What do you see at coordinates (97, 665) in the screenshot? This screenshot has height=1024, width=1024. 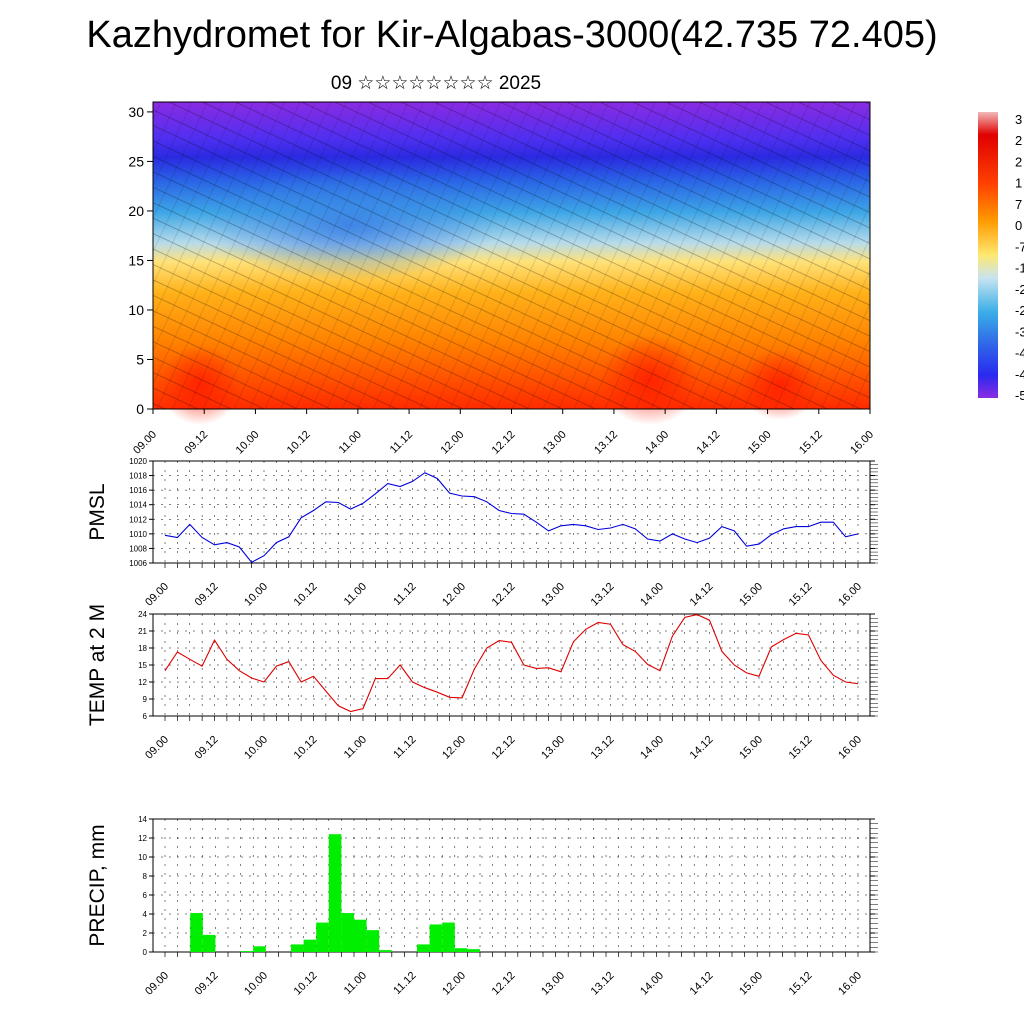 I see `y-axis-label: TEMP at 2 M` at bounding box center [97, 665].